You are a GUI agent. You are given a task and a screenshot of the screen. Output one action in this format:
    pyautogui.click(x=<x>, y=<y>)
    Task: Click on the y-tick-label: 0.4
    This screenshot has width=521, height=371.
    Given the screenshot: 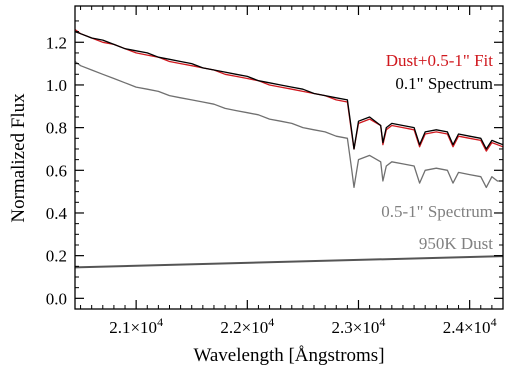 What is the action you would take?
    pyautogui.click(x=57, y=213)
    